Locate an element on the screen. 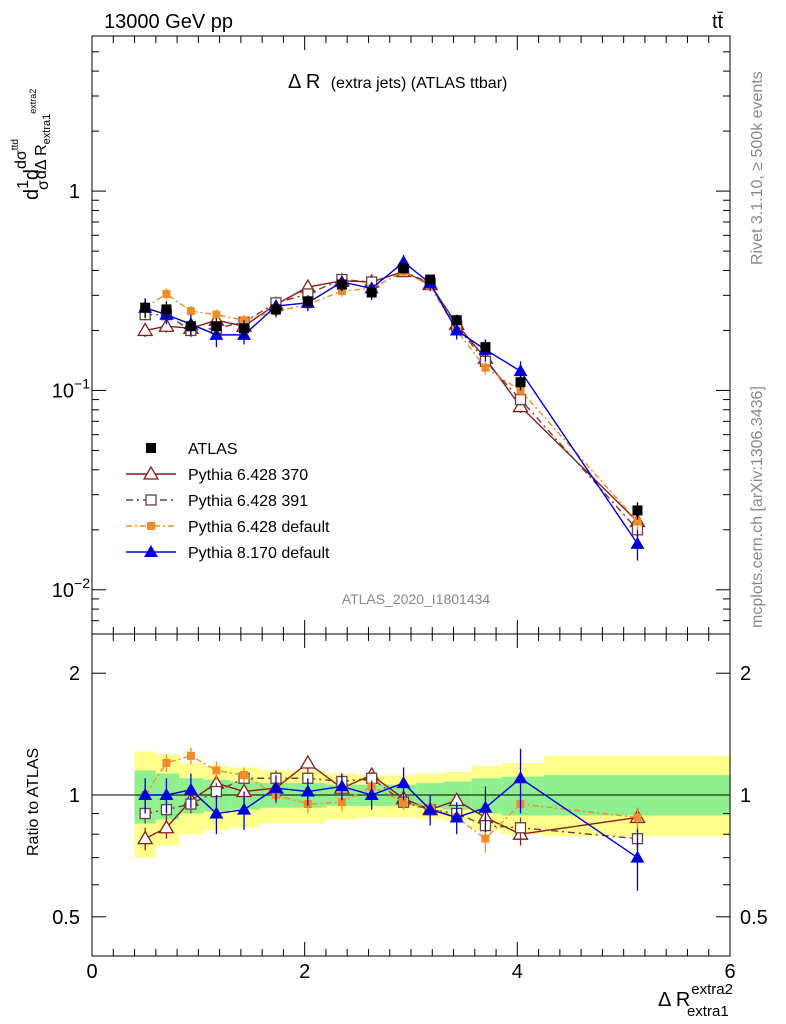 Image resolution: width=786 pixels, height=1024 pixels. y-tick-label-ratio-right: 1 is located at coordinates (745, 796).